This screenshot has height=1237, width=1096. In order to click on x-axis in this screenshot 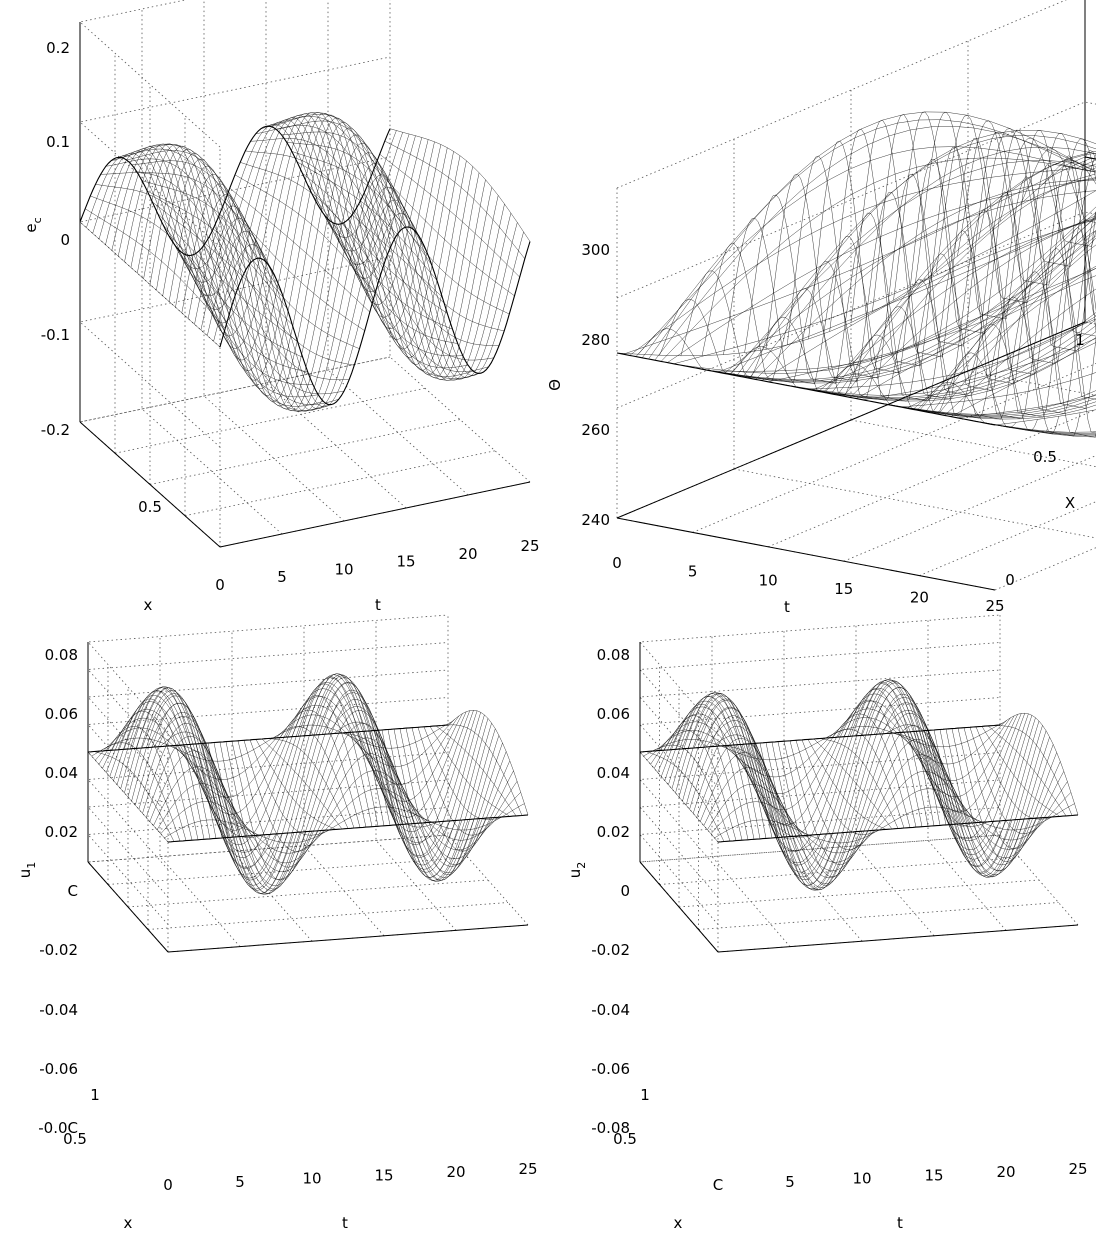, I will do `click(150, 484)`.